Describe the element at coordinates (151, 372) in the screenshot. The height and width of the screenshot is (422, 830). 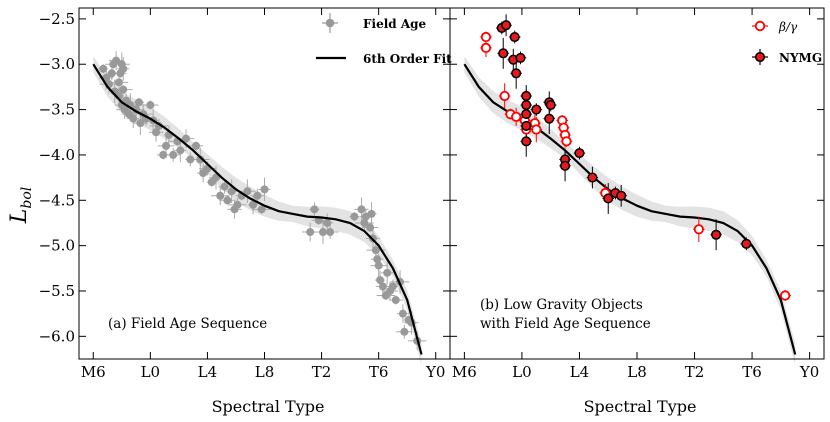
I see `x-tick-label: L0` at that location.